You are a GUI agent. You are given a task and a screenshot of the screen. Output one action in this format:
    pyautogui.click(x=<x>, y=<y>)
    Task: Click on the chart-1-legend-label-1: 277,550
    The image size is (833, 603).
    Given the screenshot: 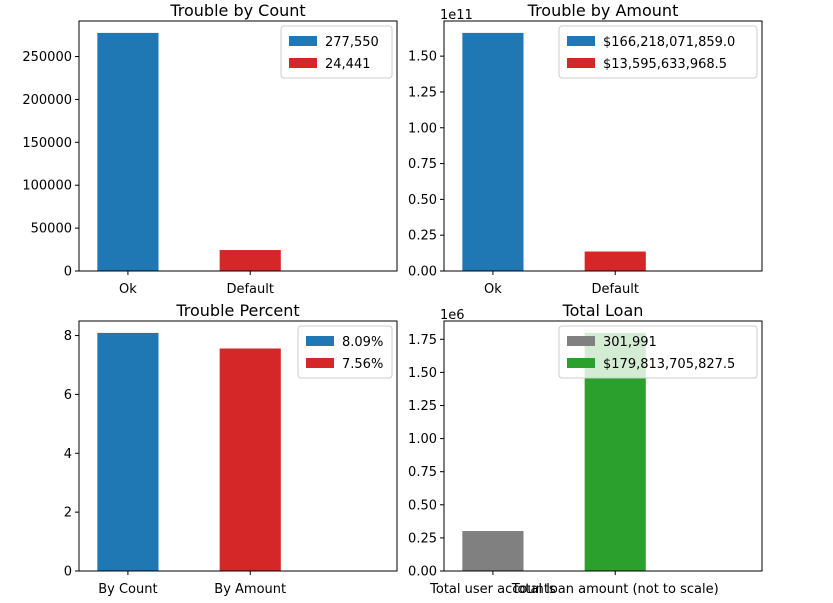 What is the action you would take?
    pyautogui.click(x=352, y=42)
    